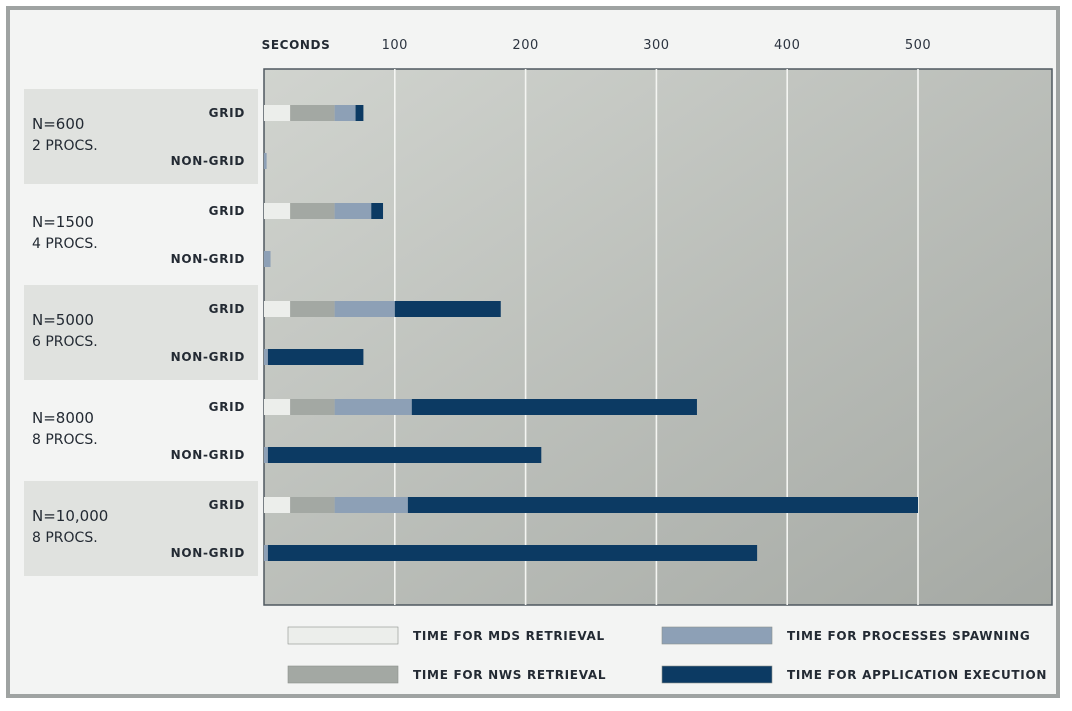 This screenshot has height=711, width=1072. What do you see at coordinates (908, 636) in the screenshot?
I see `legend-label: TIME FOR PROCESSES SPAWNING` at bounding box center [908, 636].